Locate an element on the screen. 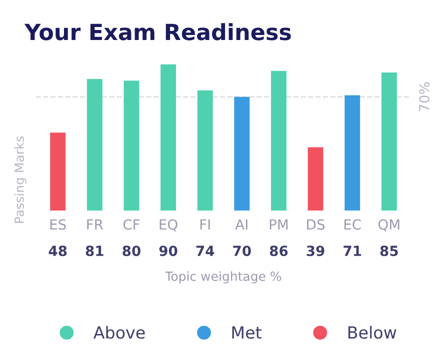 This screenshot has height=357, width=447. legend-label: Above is located at coordinates (119, 332).